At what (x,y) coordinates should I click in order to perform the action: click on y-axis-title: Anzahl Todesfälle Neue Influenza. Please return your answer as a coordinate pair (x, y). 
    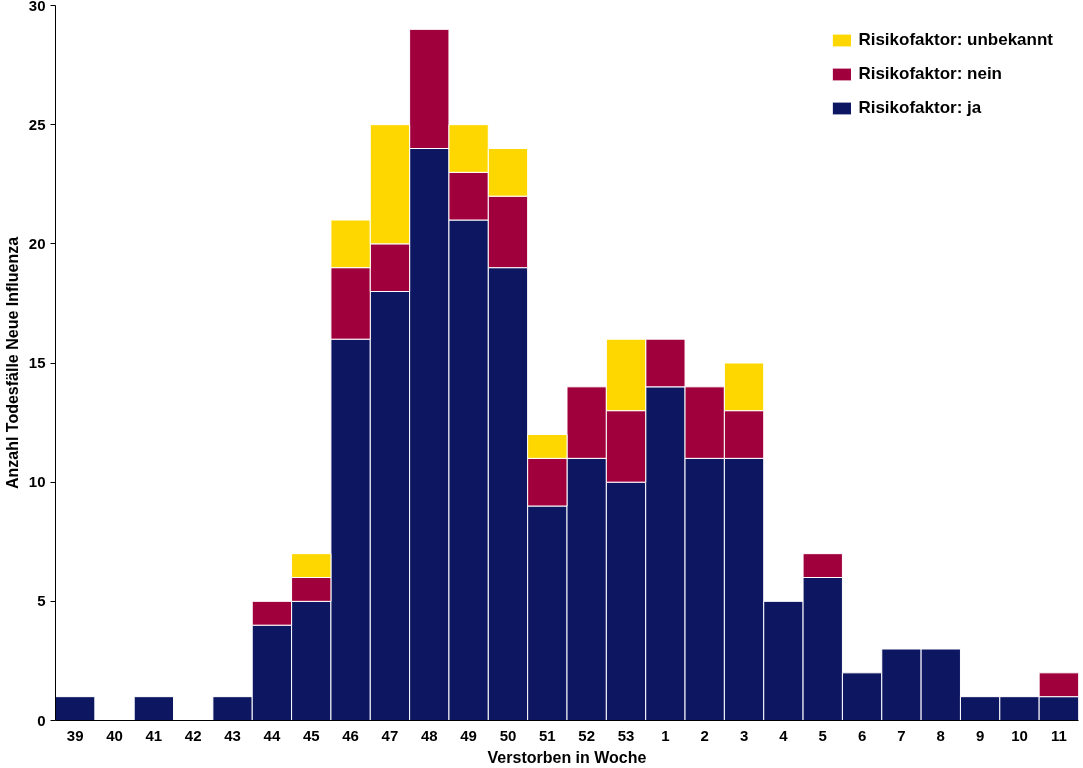
    Looking at the image, I should click on (12, 363).